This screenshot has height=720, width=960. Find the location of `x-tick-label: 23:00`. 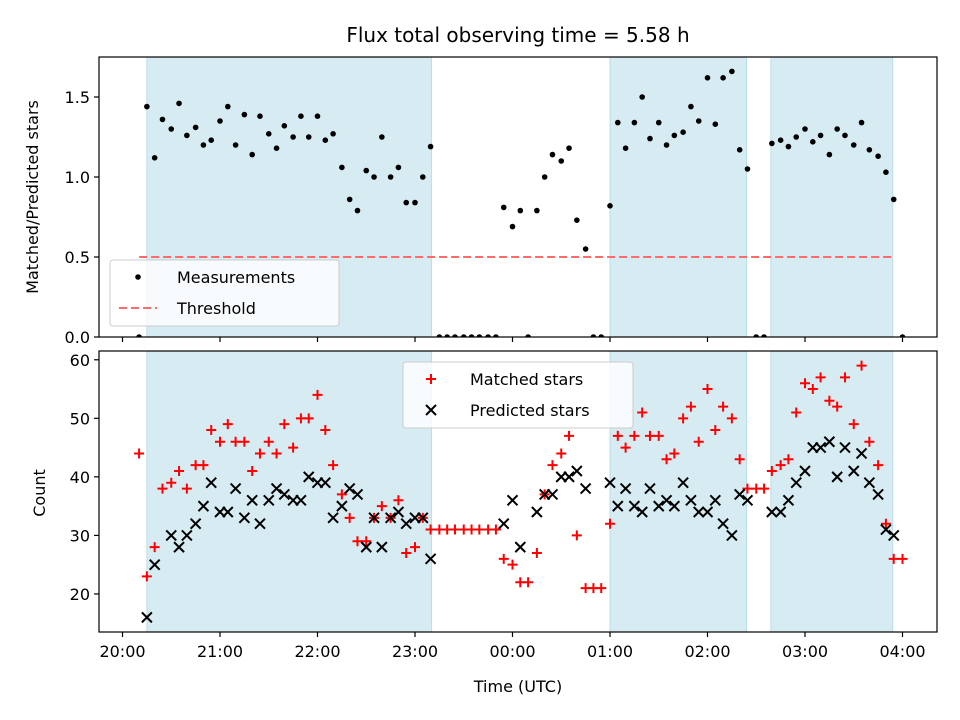

x-tick-label: 23:00 is located at coordinates (415, 651).